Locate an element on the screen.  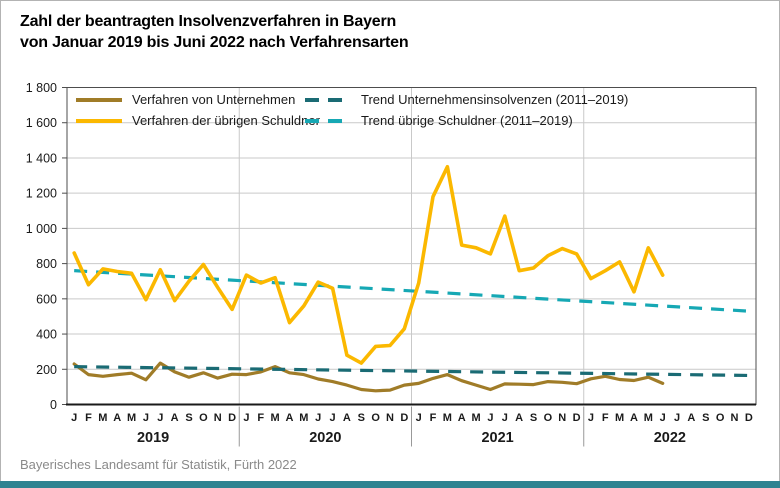
y-axis-label: 1 800 is located at coordinates (41, 88).